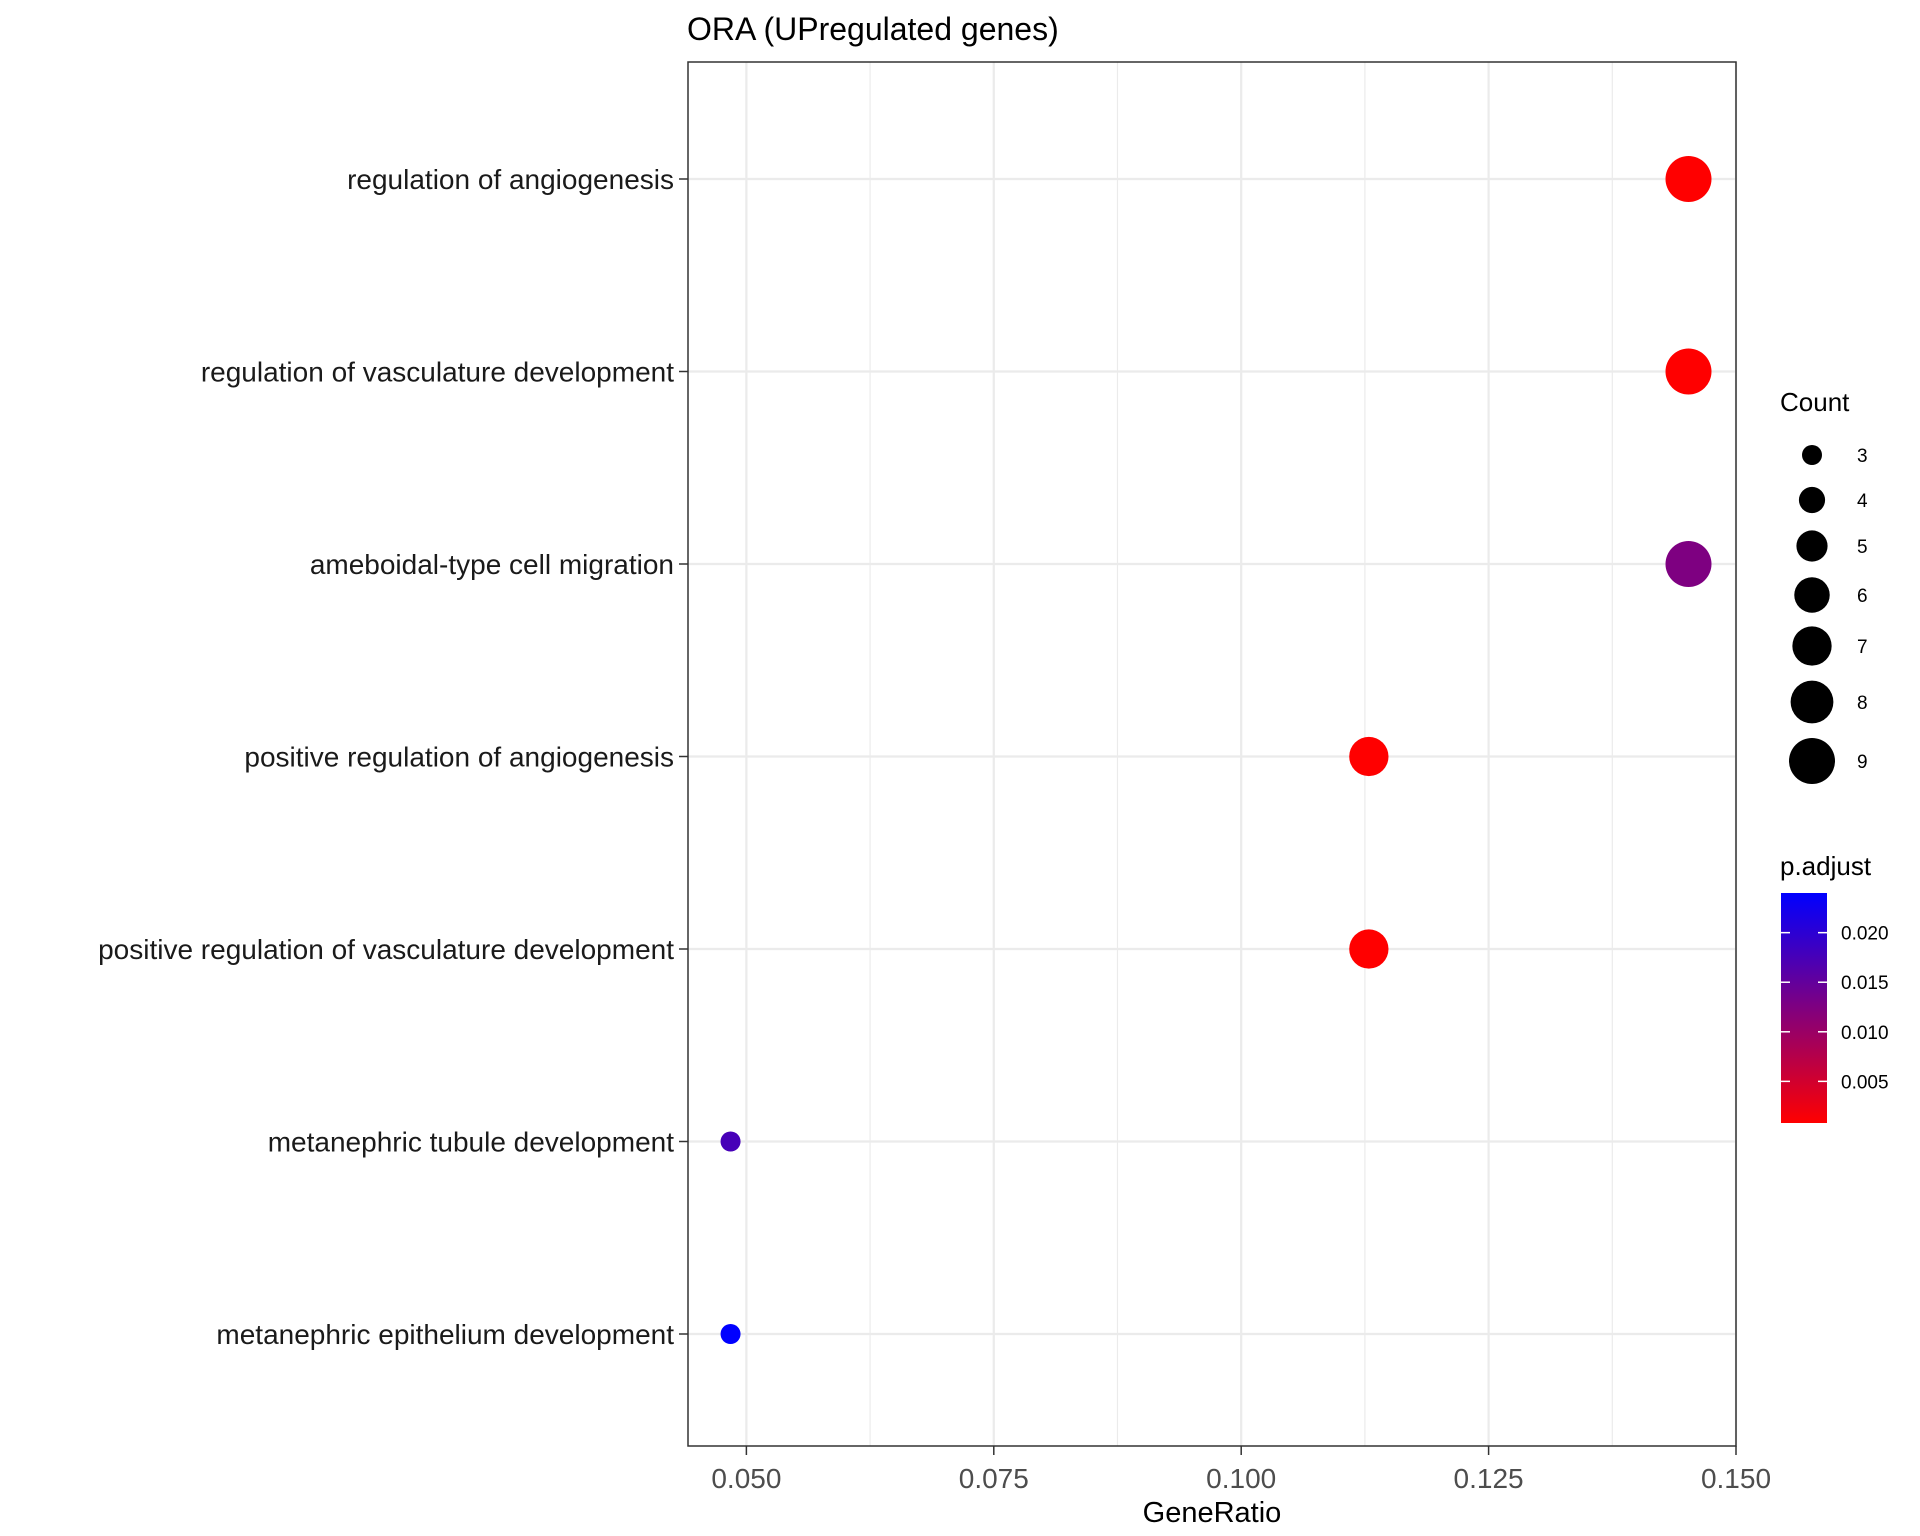 The width and height of the screenshot is (1920, 1536). I want to click on y-category-label: metanephric tubule development, so click(471, 1142).